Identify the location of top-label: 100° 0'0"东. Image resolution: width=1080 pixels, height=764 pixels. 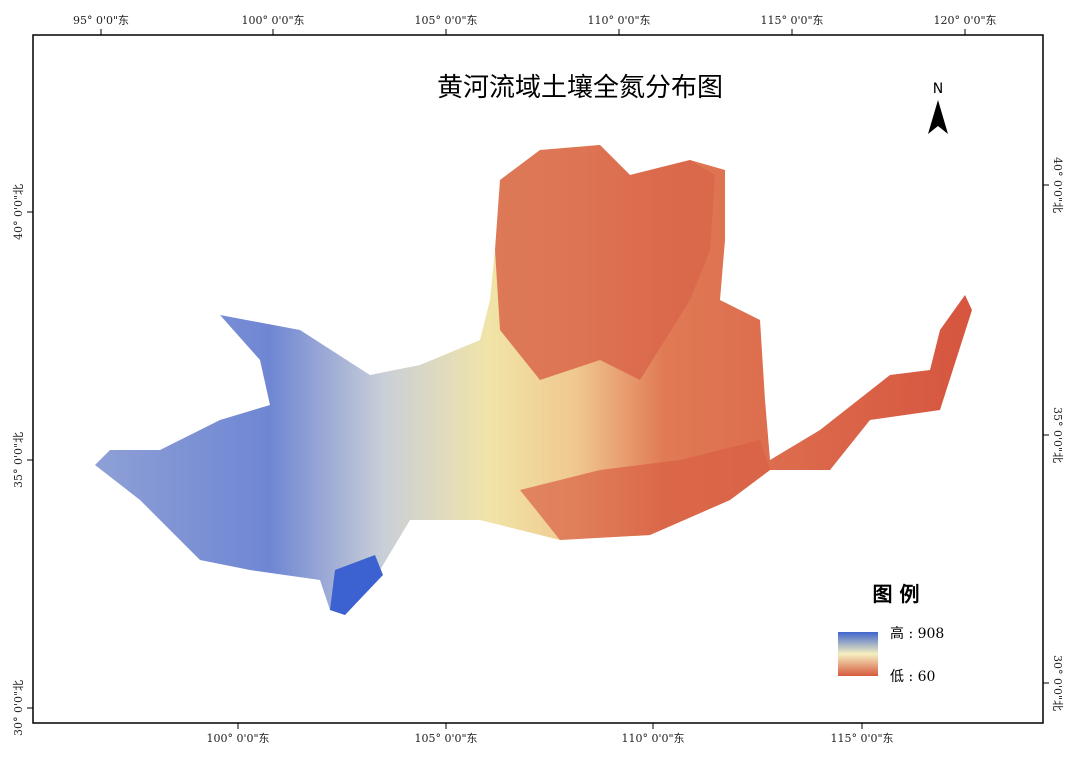
(272, 20).